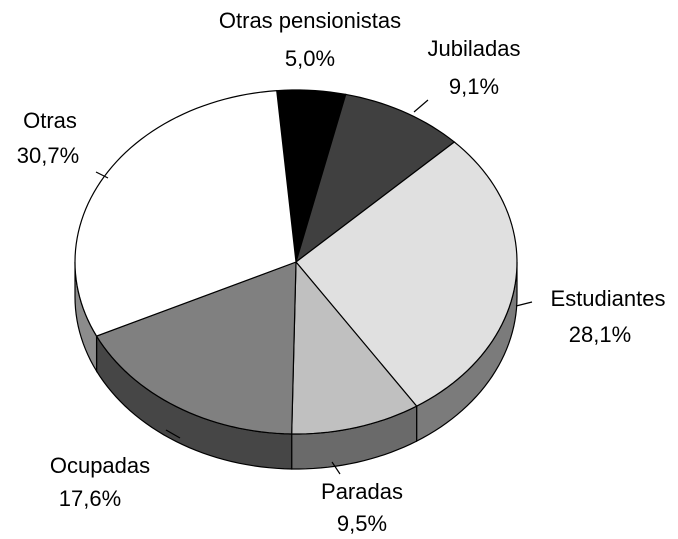  What do you see at coordinates (50, 120) in the screenshot?
I see `slice-label: Otras` at bounding box center [50, 120].